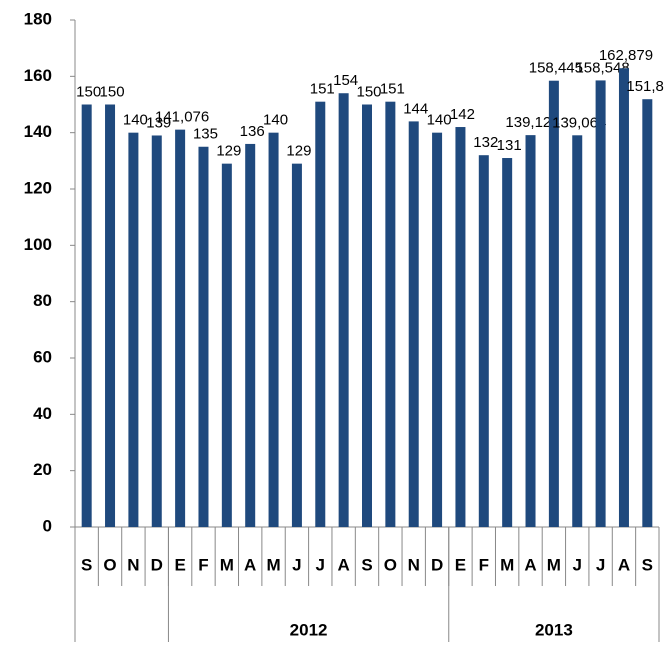 The image size is (664, 646). Describe the element at coordinates (645, 86) in the screenshot. I see `data-label: 151,88` at that location.